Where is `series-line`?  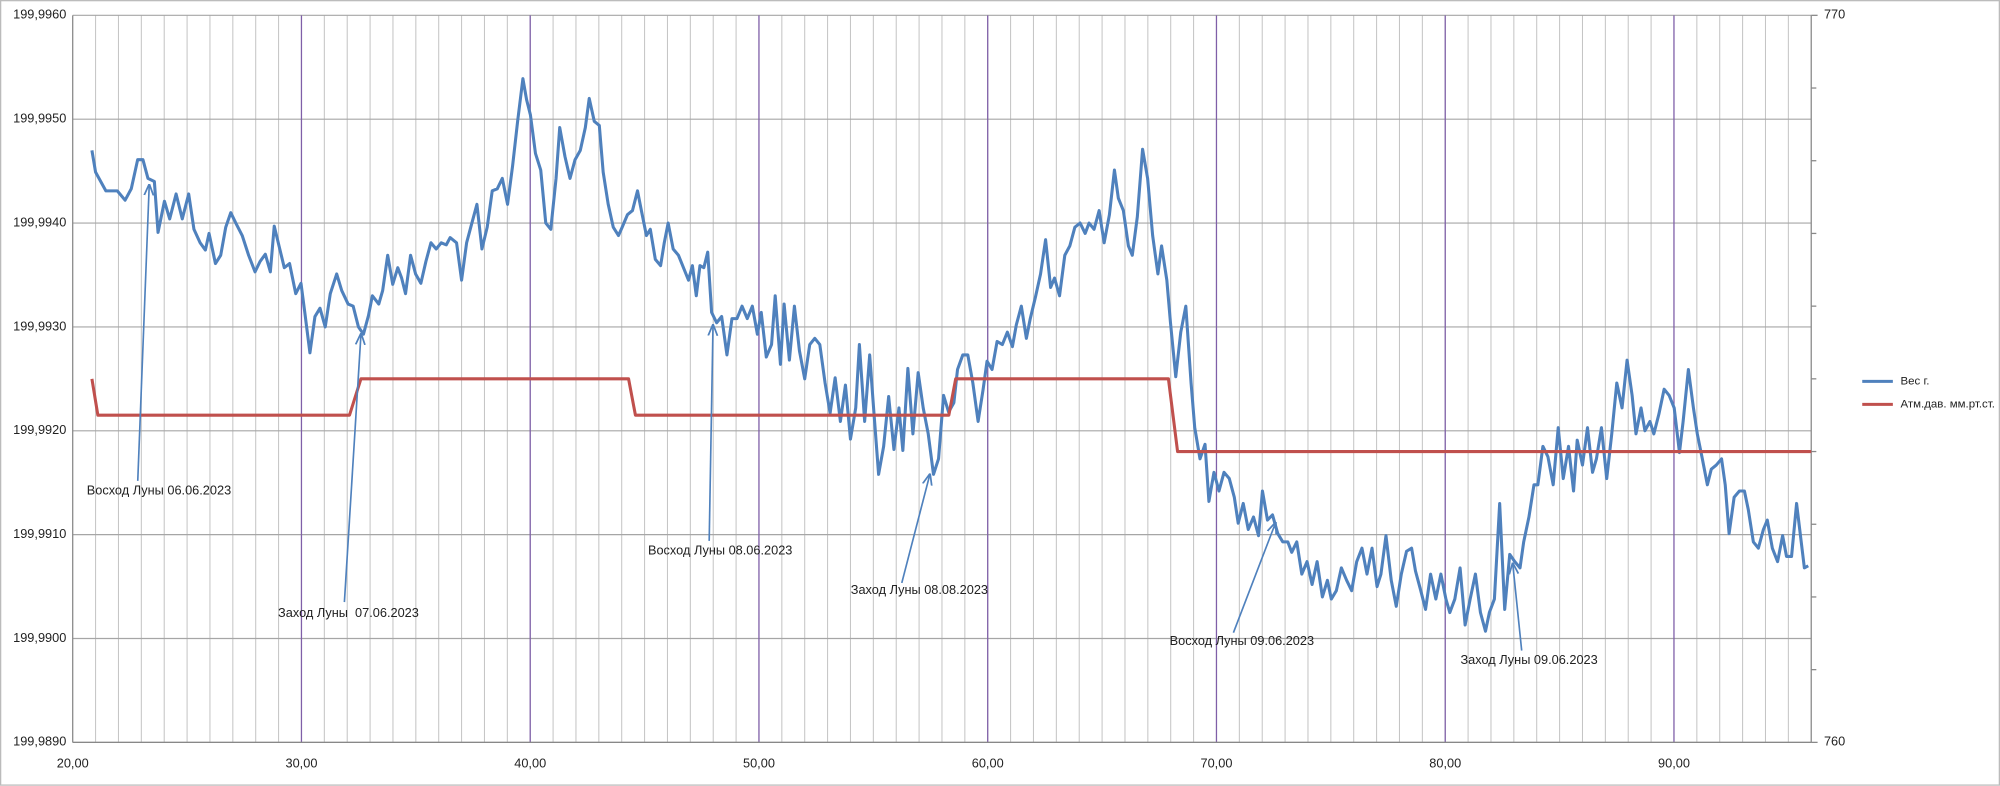
series-line is located at coordinates (951, 415).